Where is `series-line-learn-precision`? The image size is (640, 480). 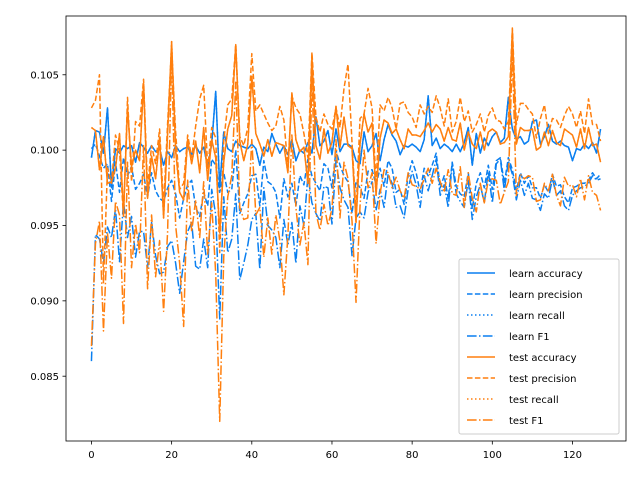
series-line-learn-precision is located at coordinates (346, 181).